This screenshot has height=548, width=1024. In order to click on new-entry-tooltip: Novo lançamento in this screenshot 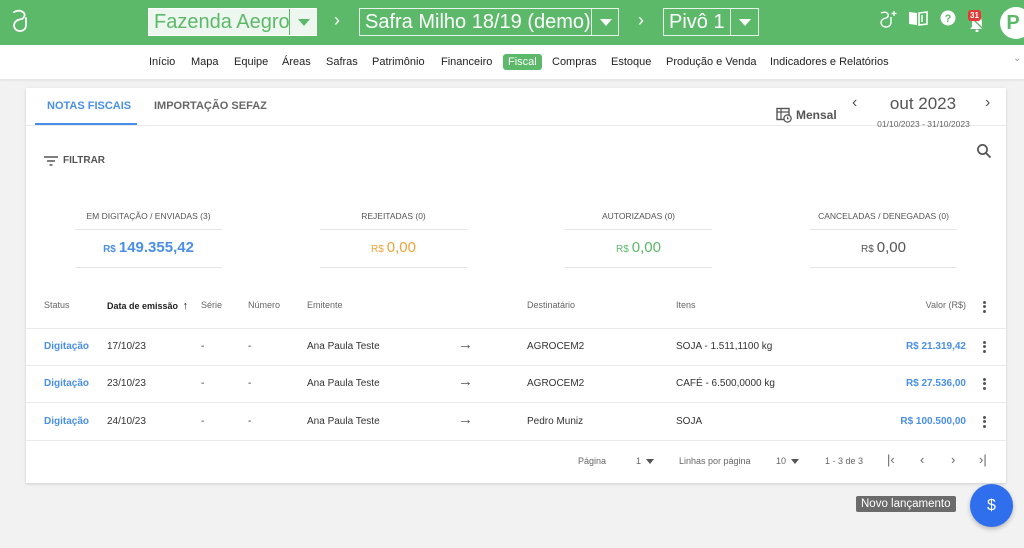, I will do `click(906, 504)`.